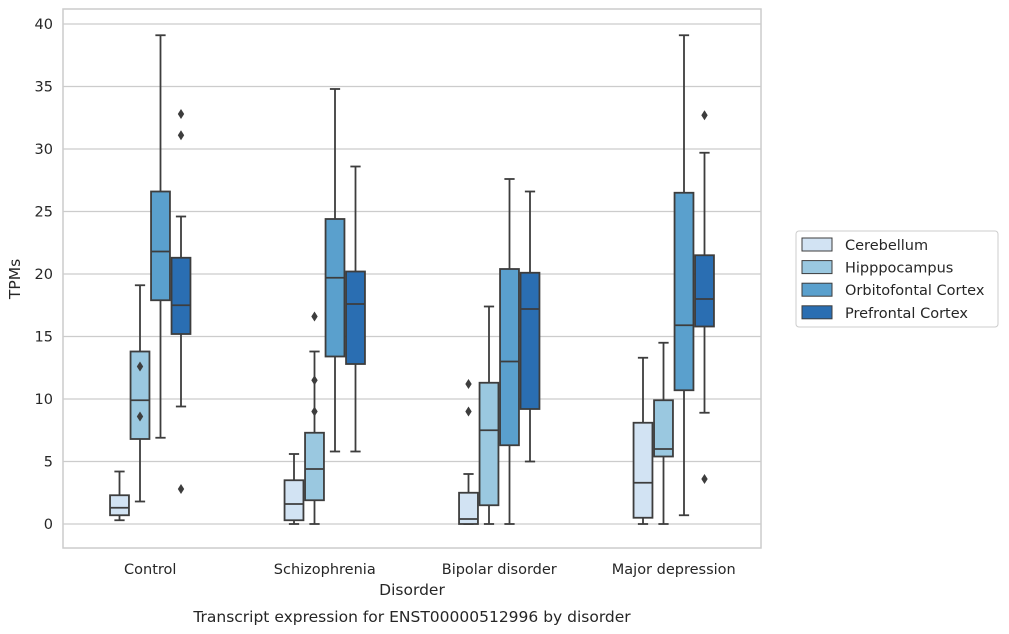 The height and width of the screenshot is (634, 1009). I want to click on x-tick-label: Control, so click(150, 570).